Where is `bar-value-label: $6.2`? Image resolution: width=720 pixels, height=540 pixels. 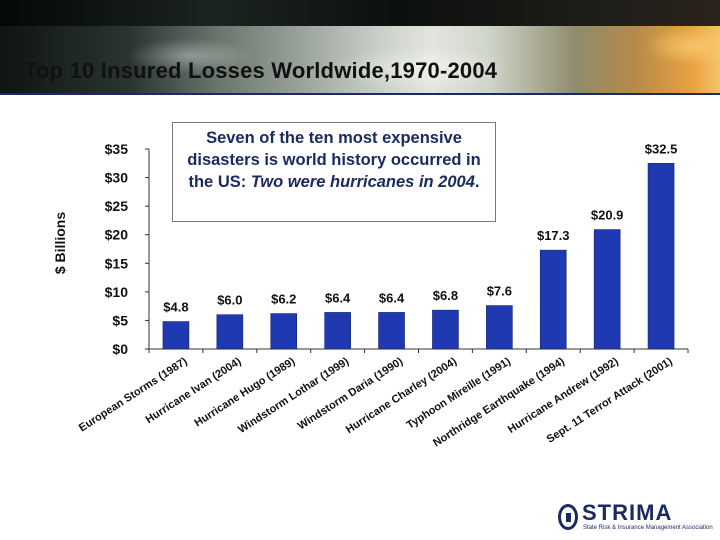
bar-value-label: $6.2 is located at coordinates (283, 299).